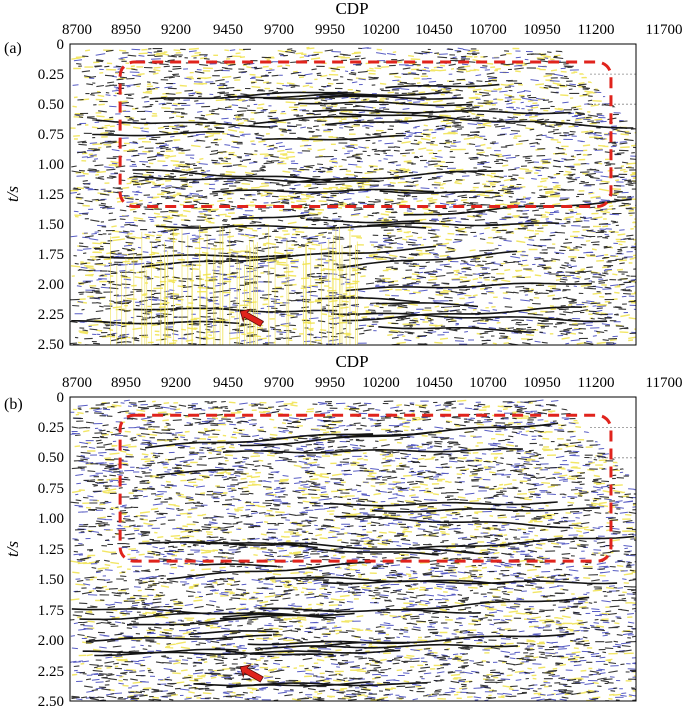 Image resolution: width=700 pixels, height=715 pixels. Describe the element at coordinates (51, 611) in the screenshot. I see `panel-b-y-tick: 1.75` at that location.